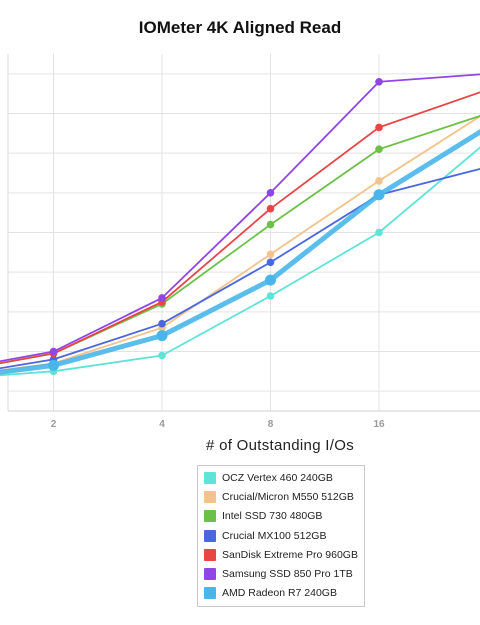  Describe the element at coordinates (290, 554) in the screenshot. I see `legend-label: SanDisk Extreme Pro 960GB` at that location.